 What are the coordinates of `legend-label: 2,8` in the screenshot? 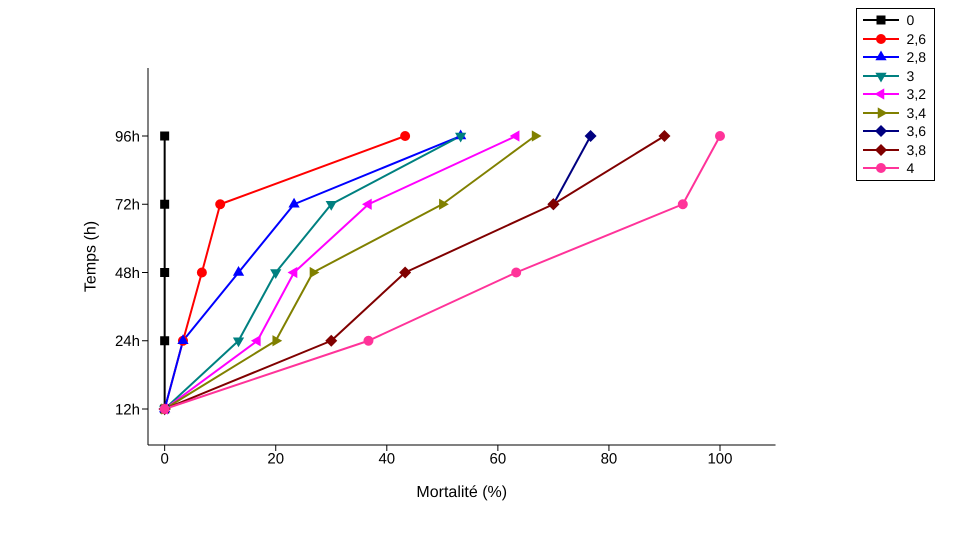 It's located at (916, 57).